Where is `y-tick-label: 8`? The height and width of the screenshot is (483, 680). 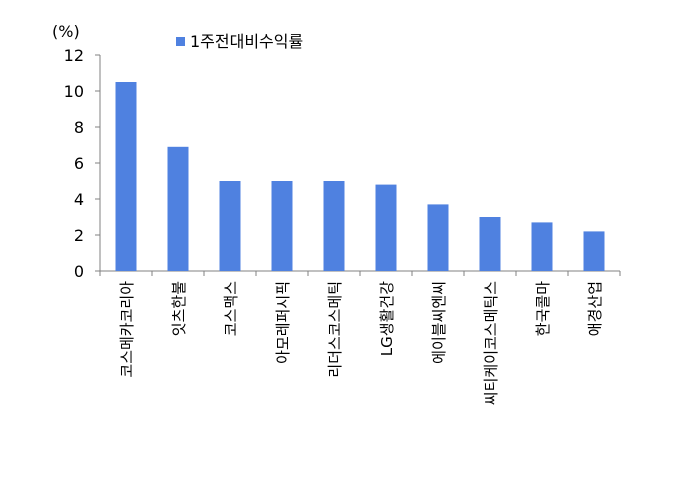
y-tick-label: 8 is located at coordinates (79, 127).